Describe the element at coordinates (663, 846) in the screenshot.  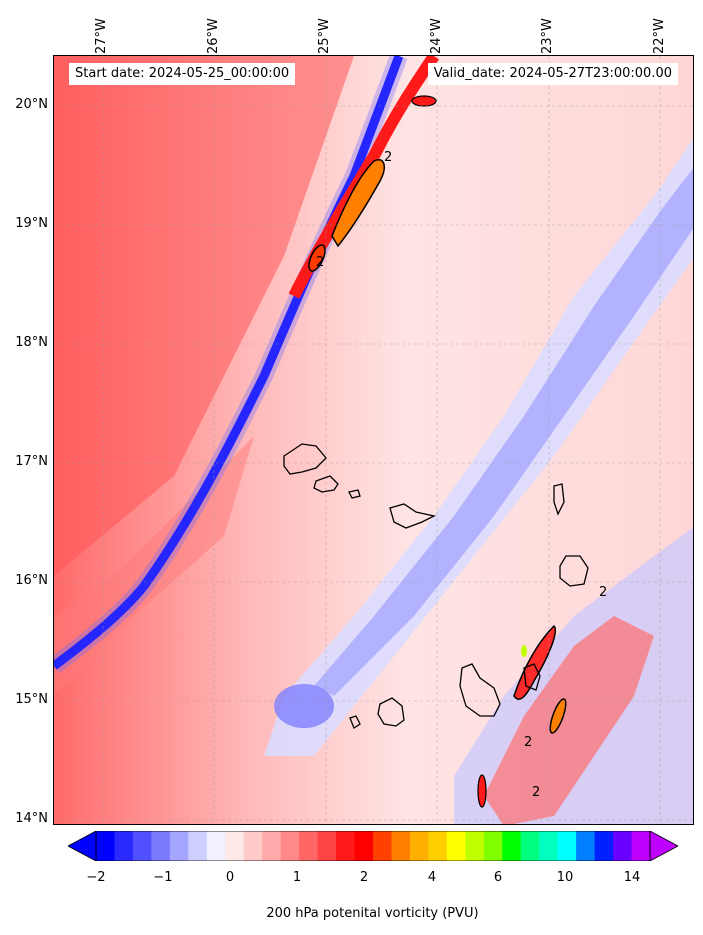
I see `colorbar-arrow-right` at that location.